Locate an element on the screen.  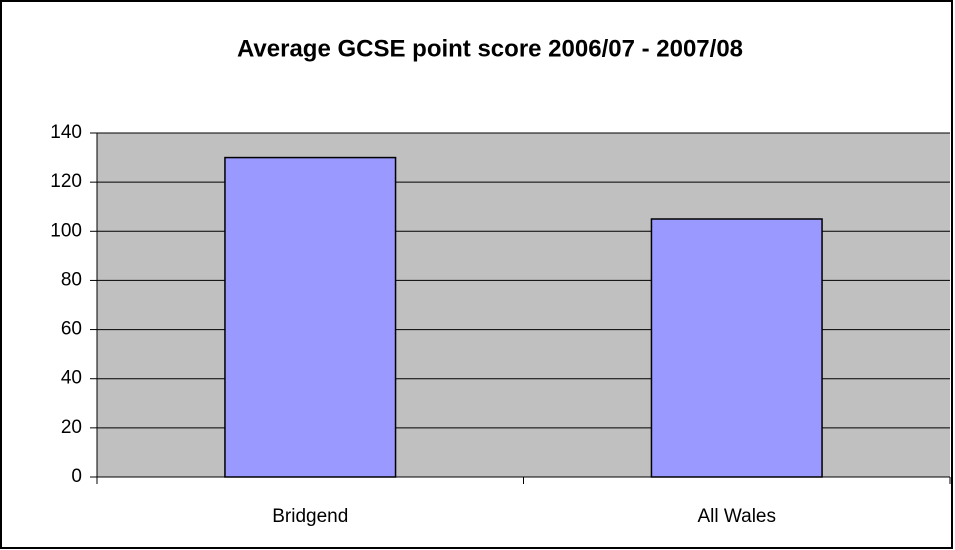
y-tick-label: 40 is located at coordinates (71, 378).